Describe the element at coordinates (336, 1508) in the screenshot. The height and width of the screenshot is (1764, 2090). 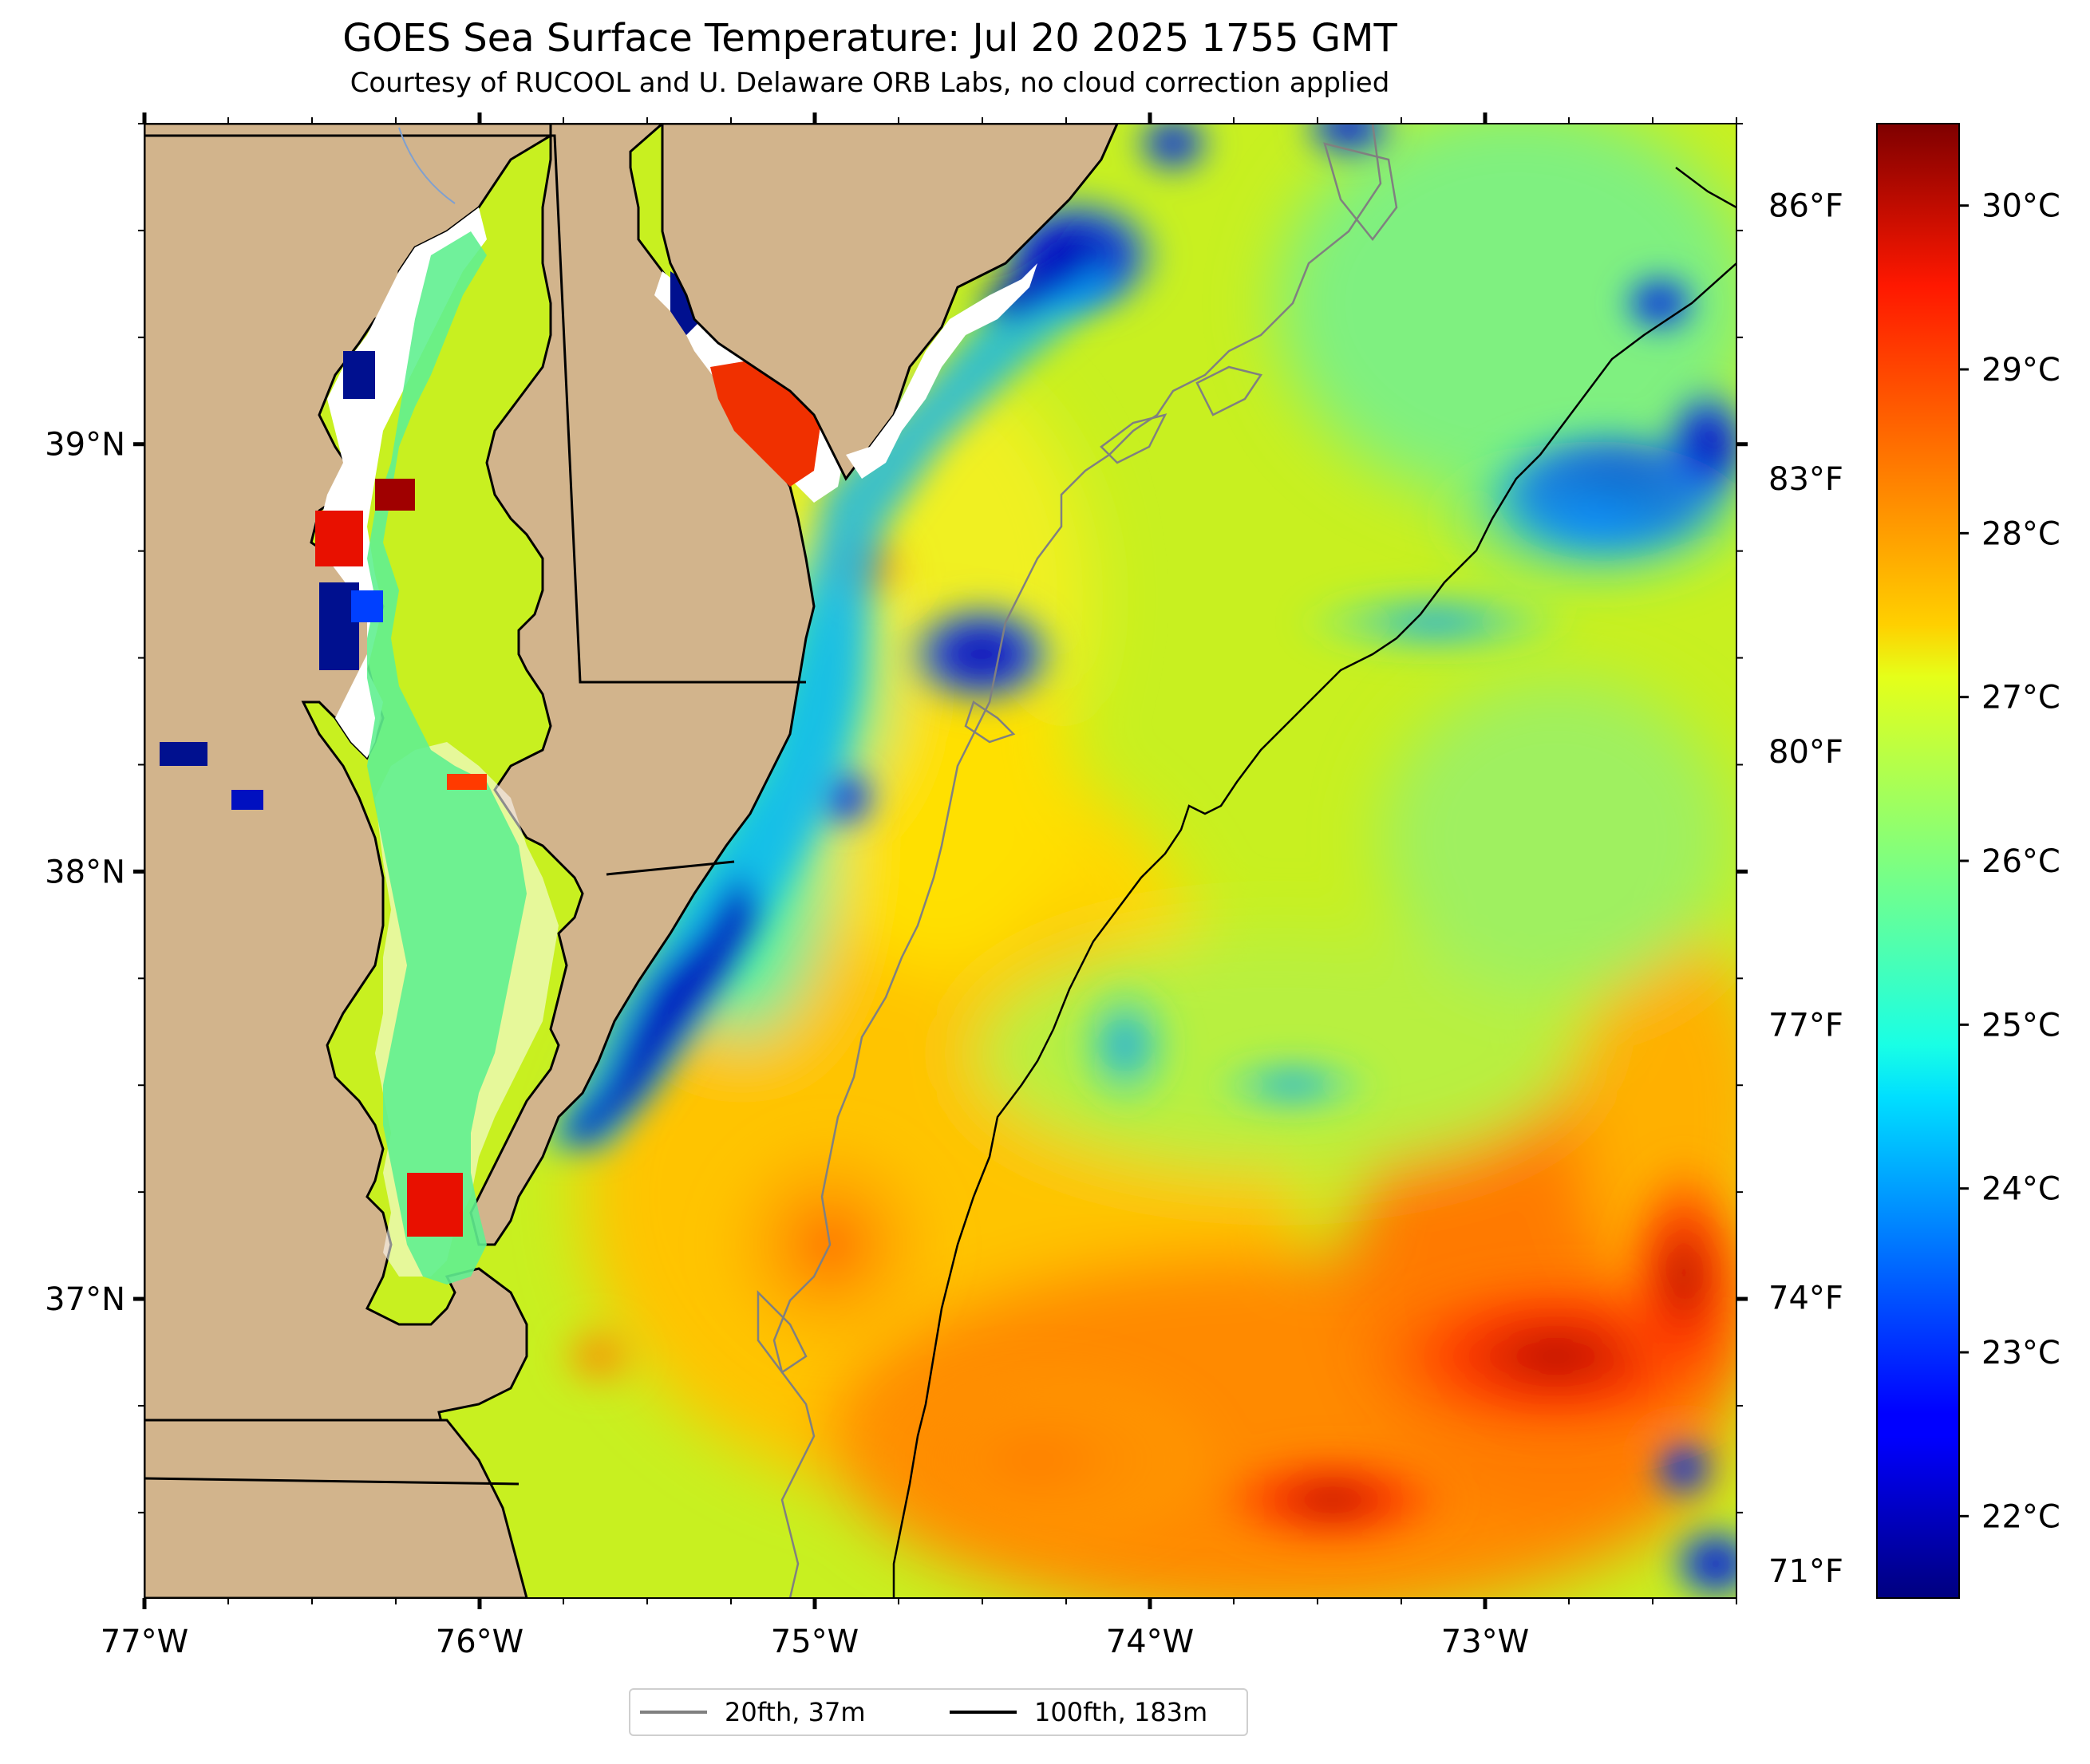
I see `north-carolina` at that location.